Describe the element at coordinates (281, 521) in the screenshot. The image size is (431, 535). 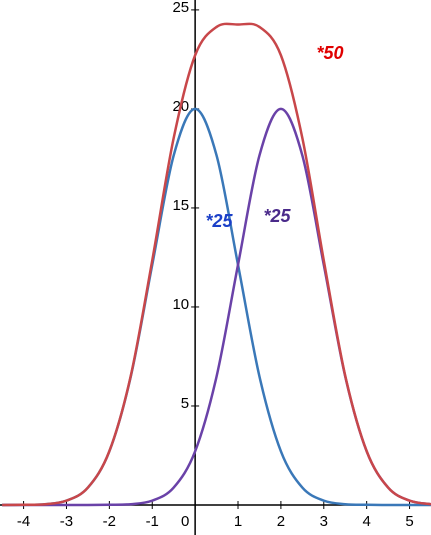
I see `x-tick-label: 2` at that location.